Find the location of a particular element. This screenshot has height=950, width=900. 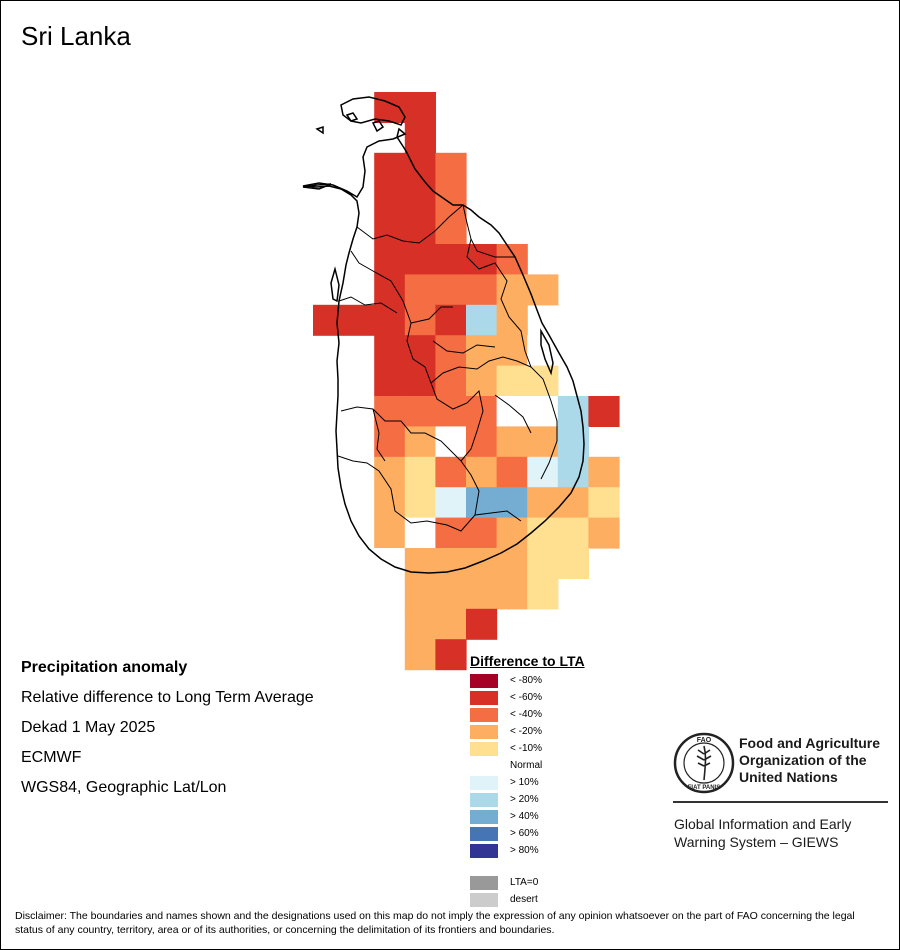

giews-line-1: Global Information and Early is located at coordinates (763, 824).